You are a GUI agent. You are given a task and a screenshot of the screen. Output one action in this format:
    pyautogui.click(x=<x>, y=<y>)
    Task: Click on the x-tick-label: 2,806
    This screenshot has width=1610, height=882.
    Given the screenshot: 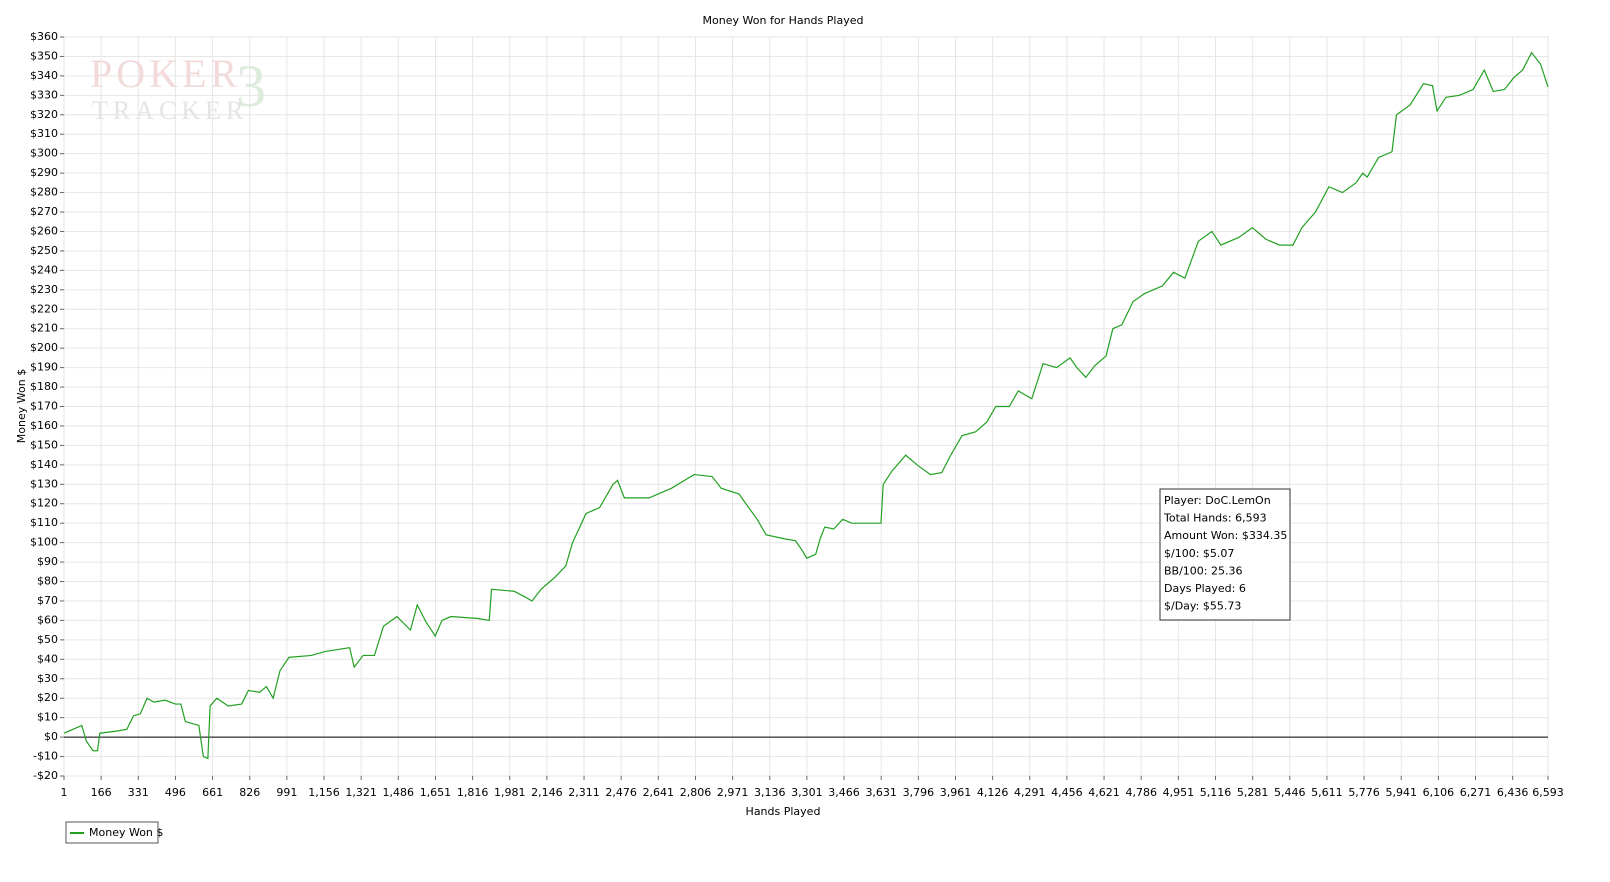 What is the action you would take?
    pyautogui.click(x=696, y=792)
    